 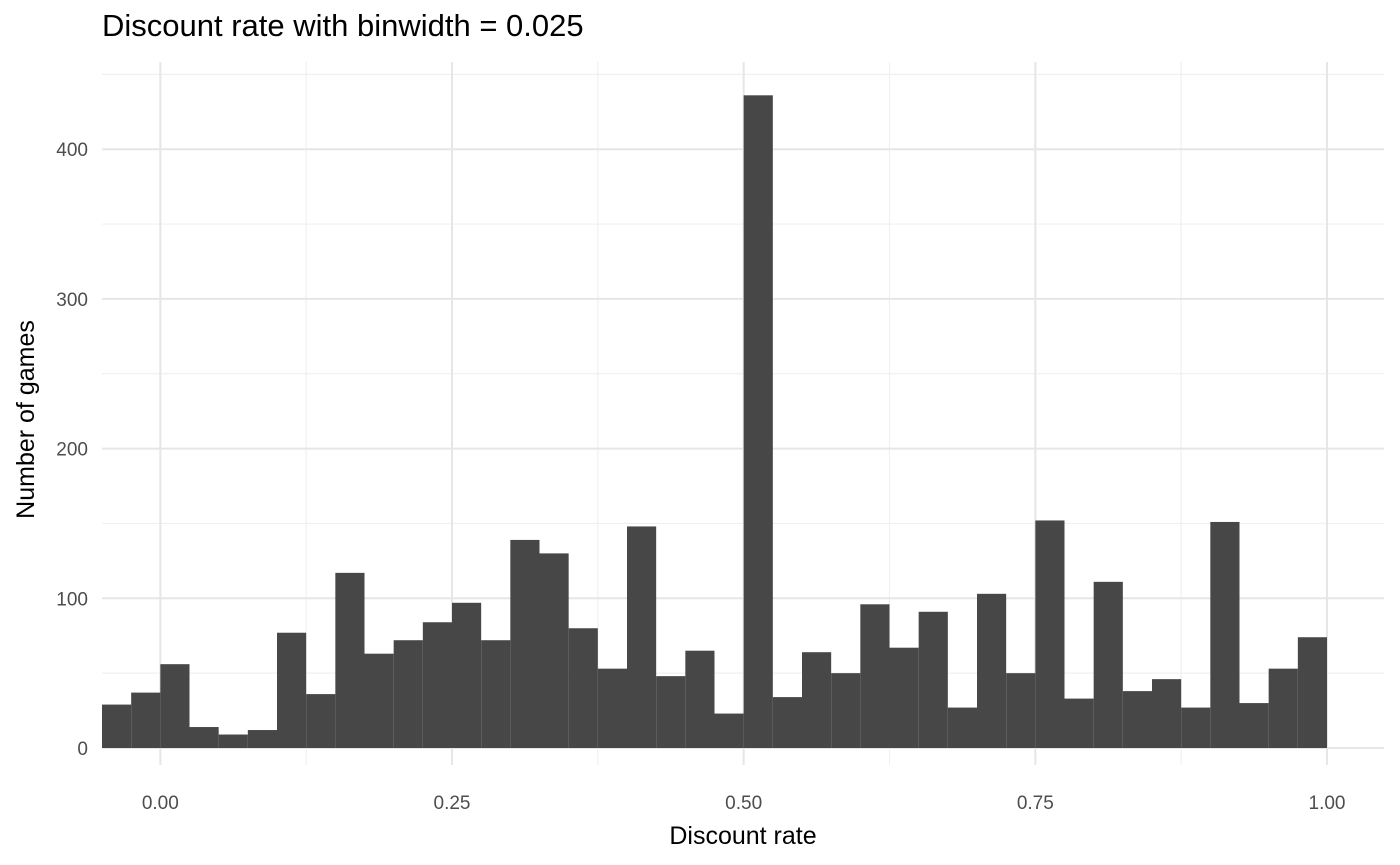 I want to click on x-tick-label: 1.00, so click(x=1327, y=803).